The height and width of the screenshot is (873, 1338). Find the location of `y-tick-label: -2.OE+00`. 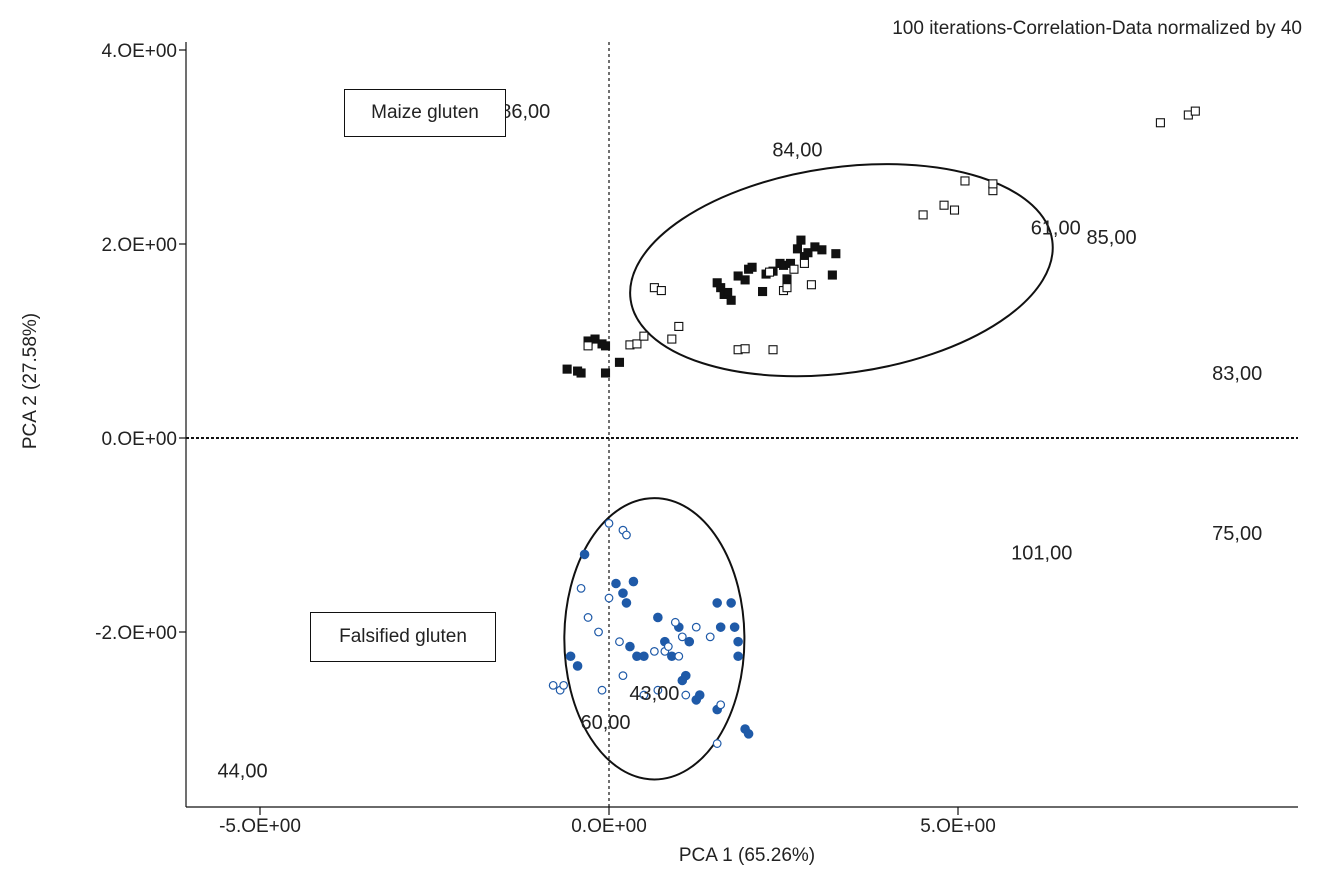

y-tick-label: -2.OE+00 is located at coordinates (136, 633).